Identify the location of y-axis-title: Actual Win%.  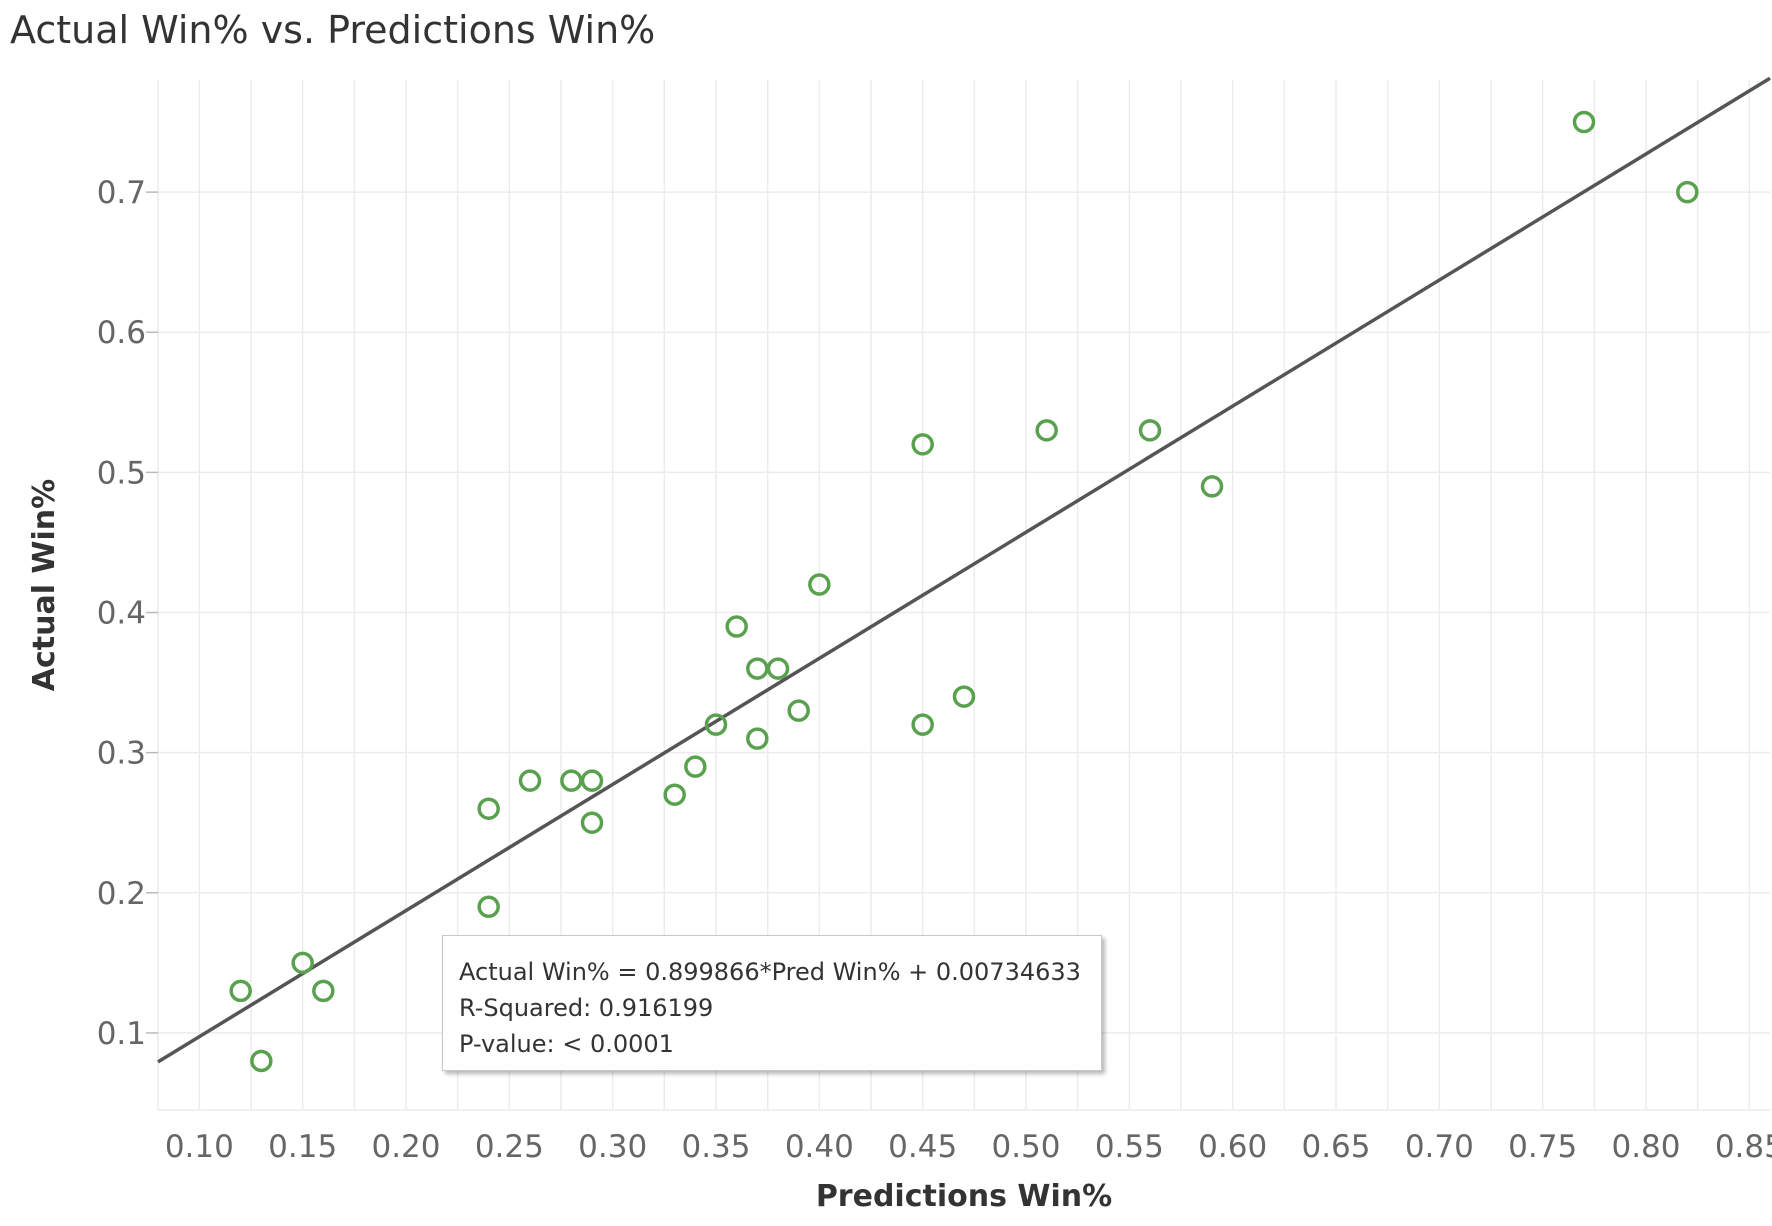
(44, 585).